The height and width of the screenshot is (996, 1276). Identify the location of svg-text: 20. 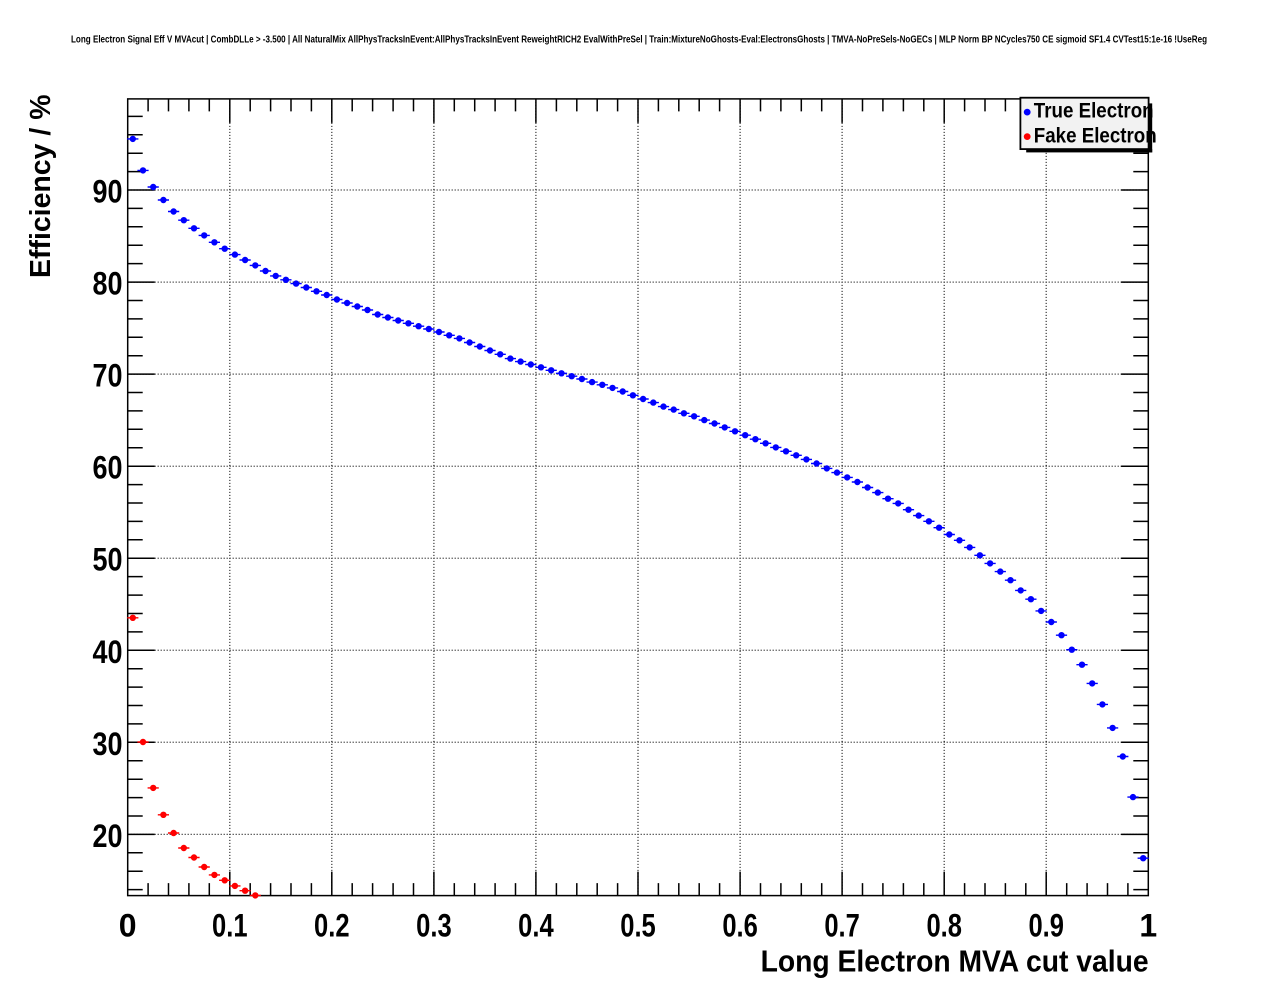
(108, 836).